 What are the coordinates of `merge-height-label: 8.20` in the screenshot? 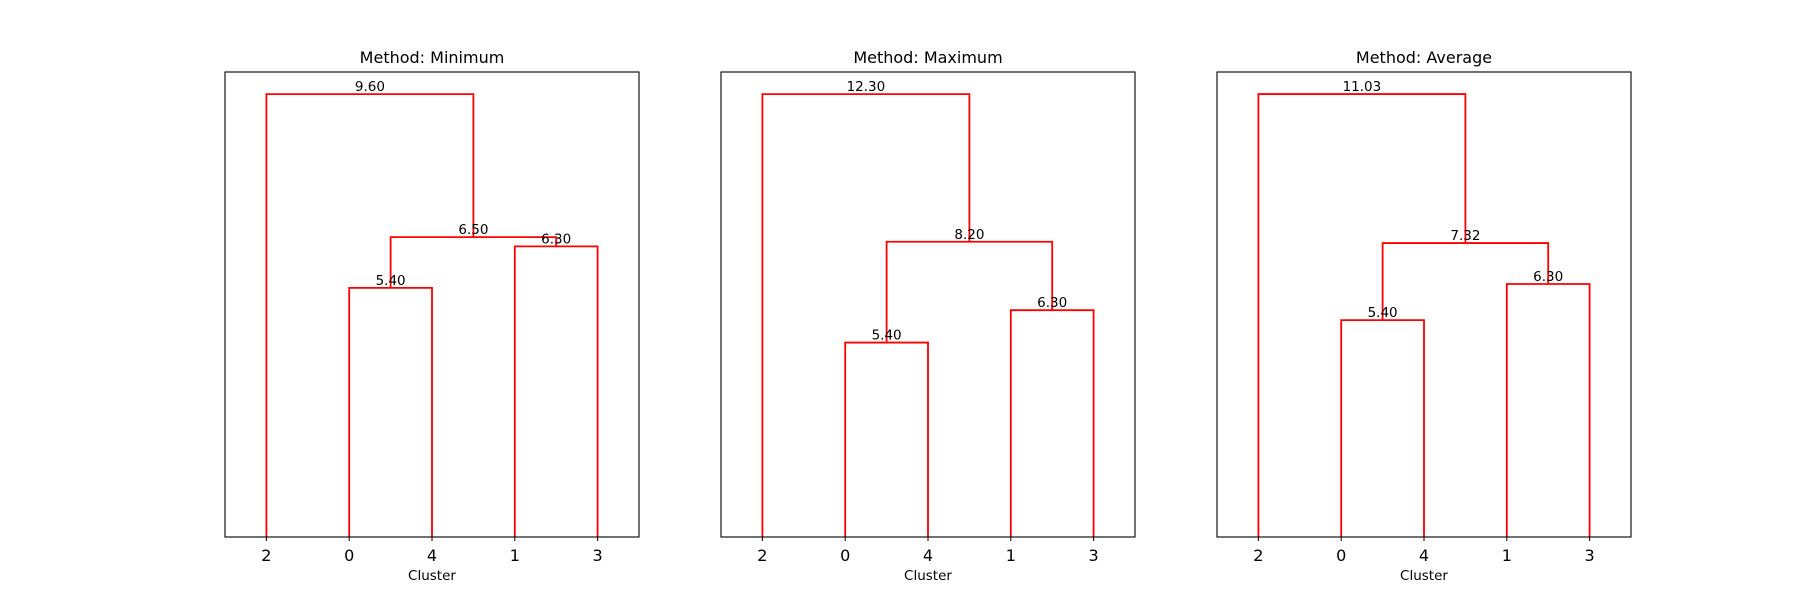 It's located at (969, 235).